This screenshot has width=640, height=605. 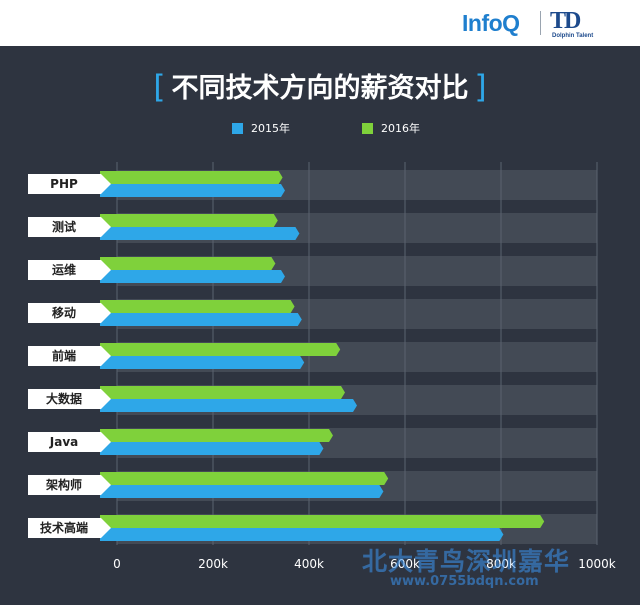 What do you see at coordinates (159, 87) in the screenshot?
I see `title-bracket-left: [` at bounding box center [159, 87].